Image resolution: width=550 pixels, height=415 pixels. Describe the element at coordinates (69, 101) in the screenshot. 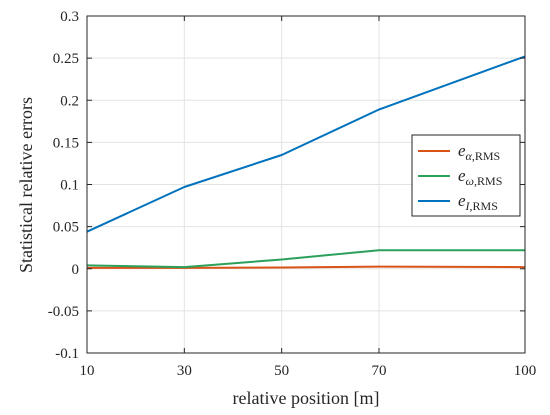

I see `y-tick-label: 0.2` at that location.